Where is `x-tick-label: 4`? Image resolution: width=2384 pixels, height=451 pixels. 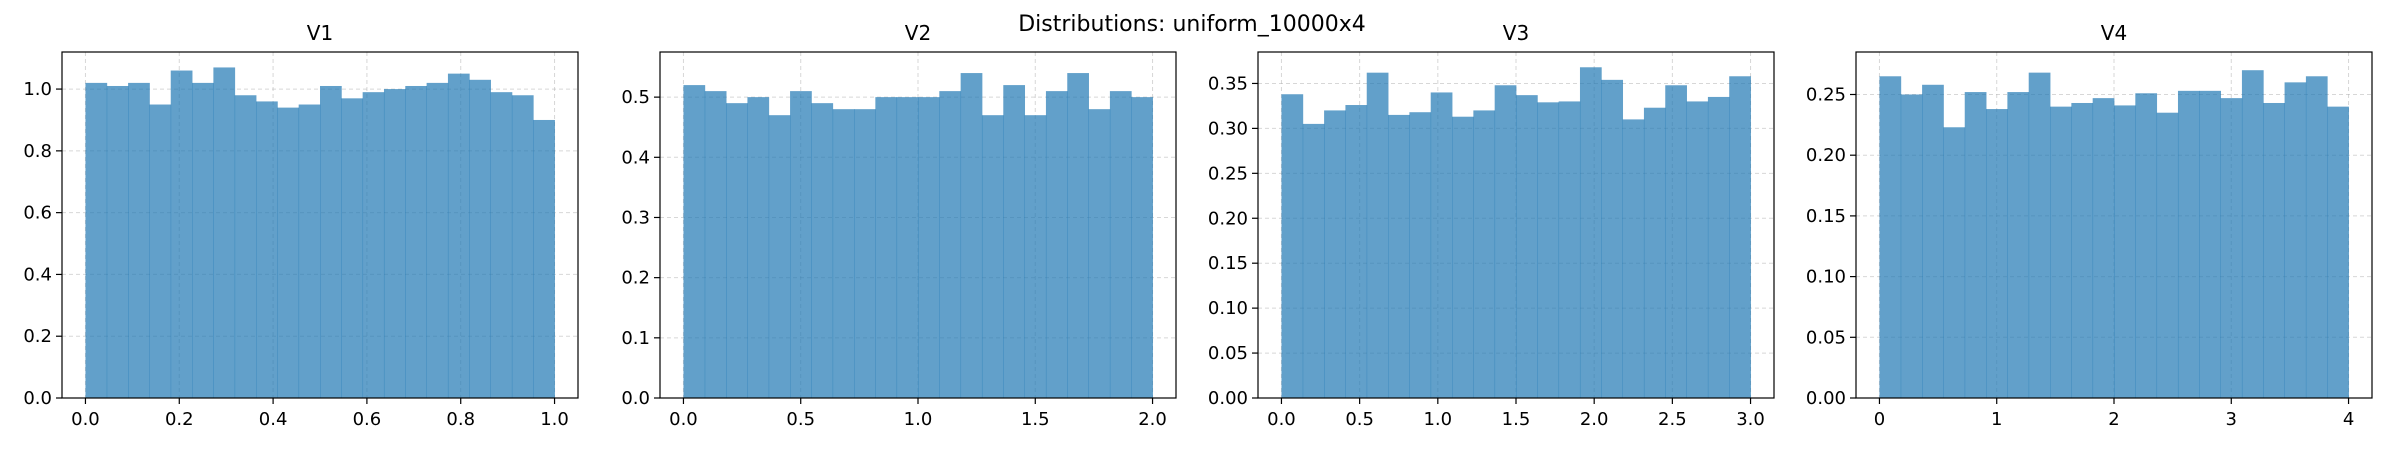 x-tick-label: 4 is located at coordinates (2348, 419).